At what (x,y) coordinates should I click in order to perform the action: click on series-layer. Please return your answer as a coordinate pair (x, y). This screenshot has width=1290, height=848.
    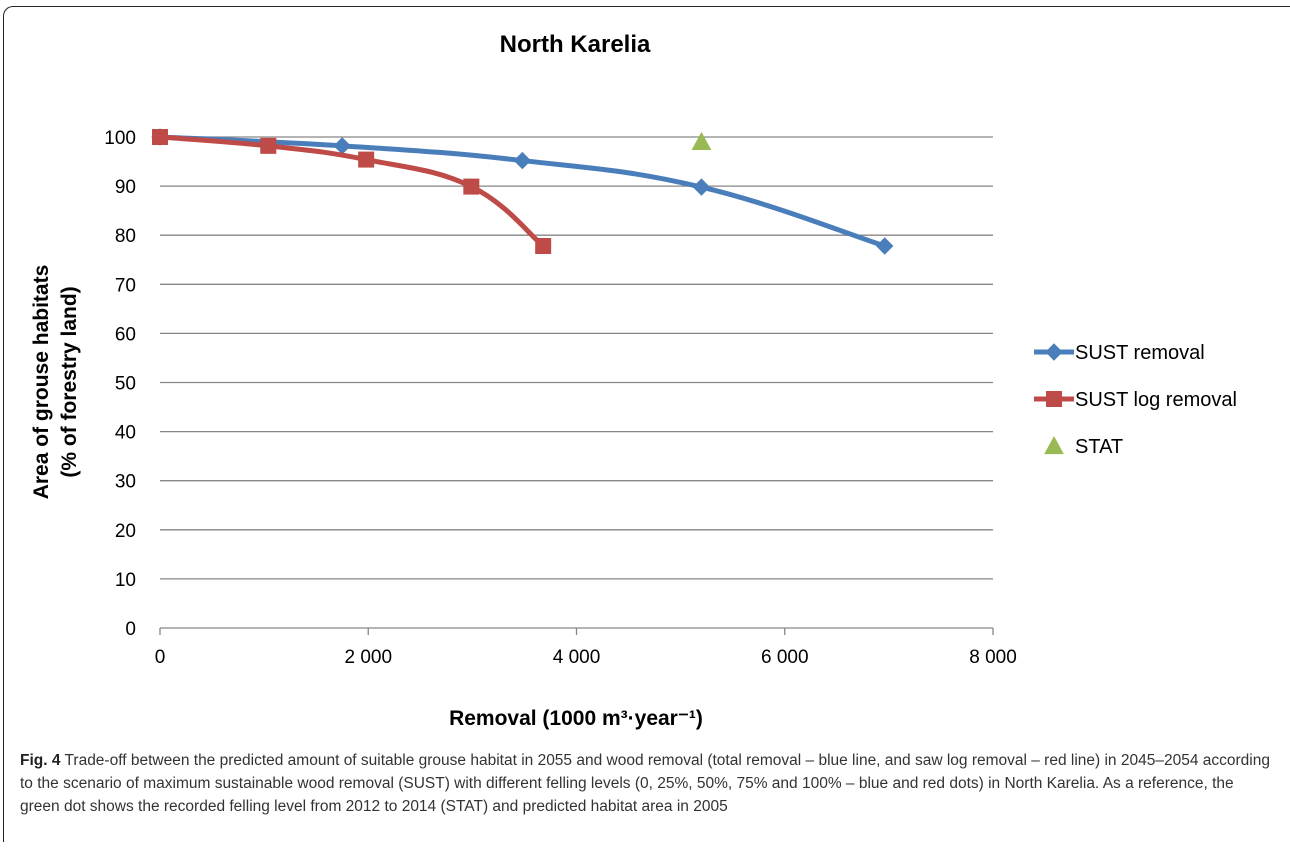
    Looking at the image, I should click on (522, 191).